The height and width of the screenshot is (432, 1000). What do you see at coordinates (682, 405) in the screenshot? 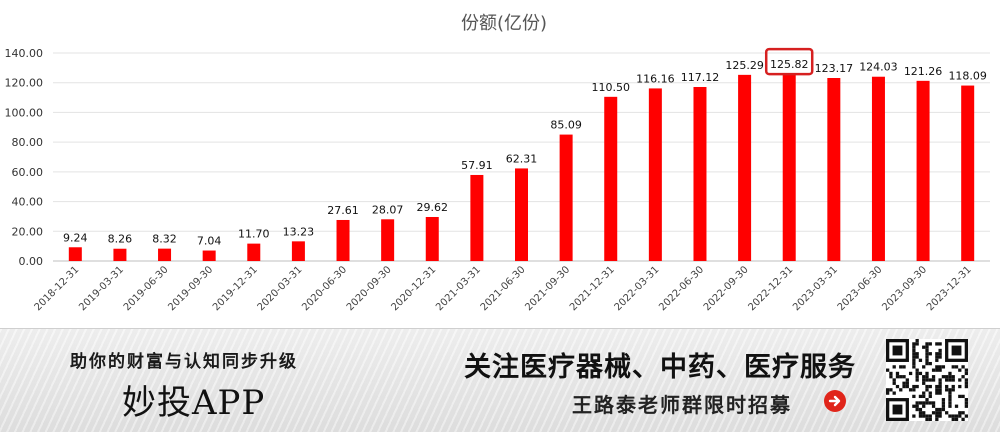
I see `banner-recruit-text: 王路泰老师群限时招募` at bounding box center [682, 405].